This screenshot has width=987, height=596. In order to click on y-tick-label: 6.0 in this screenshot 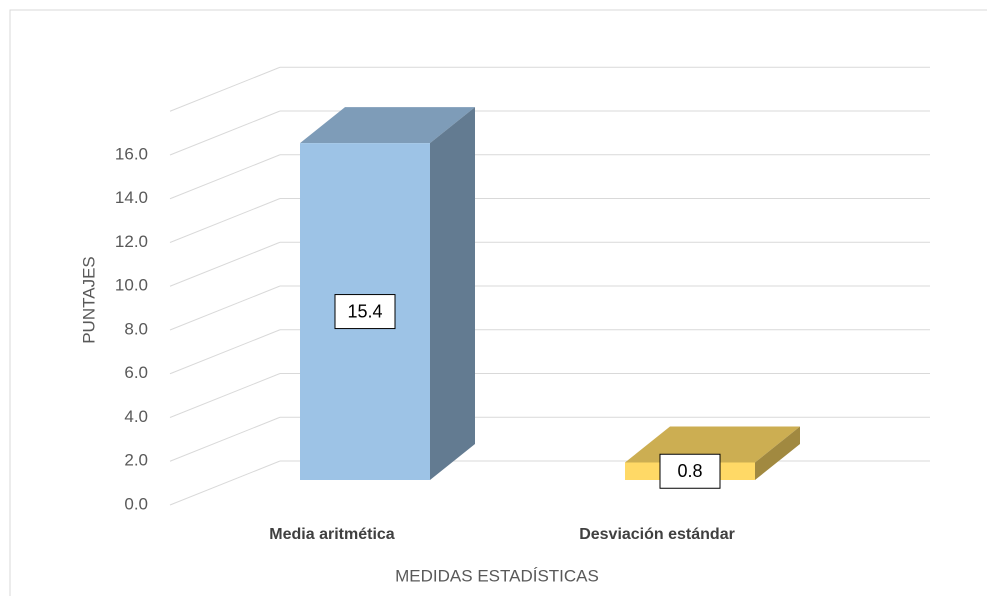, I will do `click(136, 372)`.